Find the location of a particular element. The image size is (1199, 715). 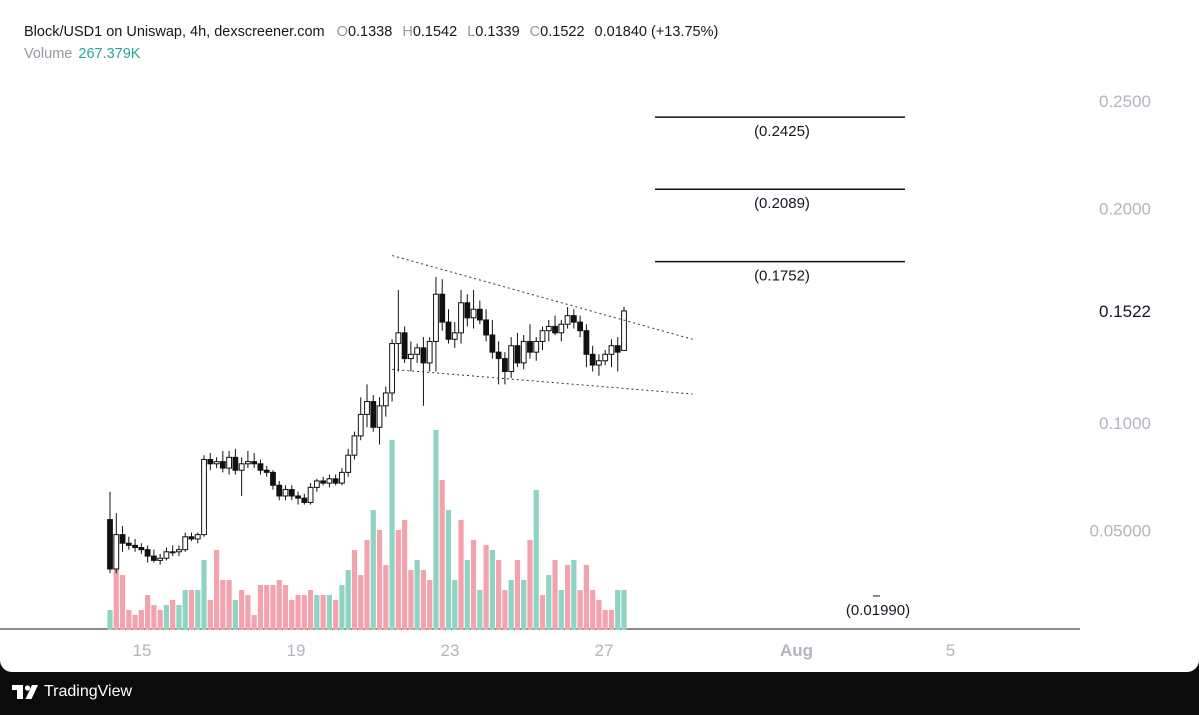

lower-trendline is located at coordinates (542, 381).